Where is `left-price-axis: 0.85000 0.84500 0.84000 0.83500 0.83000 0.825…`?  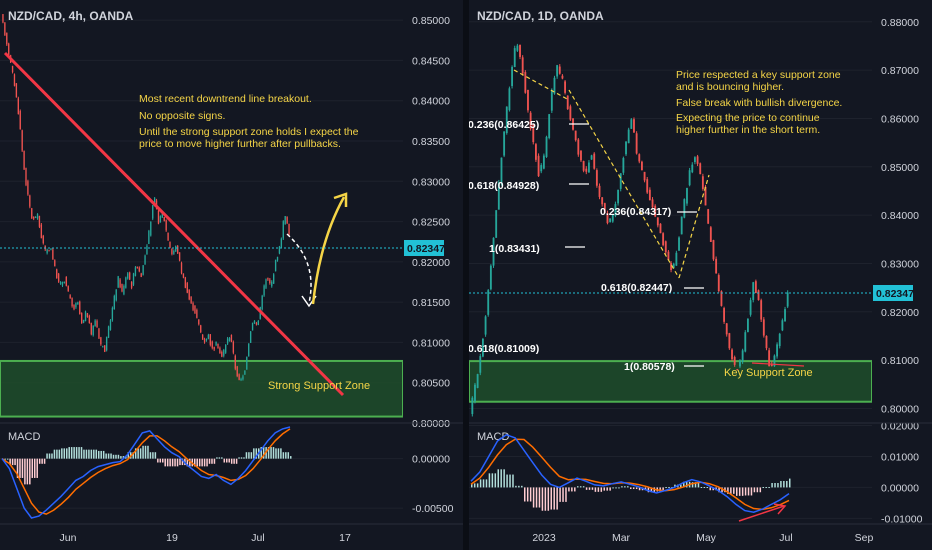
left-price-axis: 0.85000 0.84500 0.84000 0.83500 0.83000 0.825… is located at coordinates (433, 275).